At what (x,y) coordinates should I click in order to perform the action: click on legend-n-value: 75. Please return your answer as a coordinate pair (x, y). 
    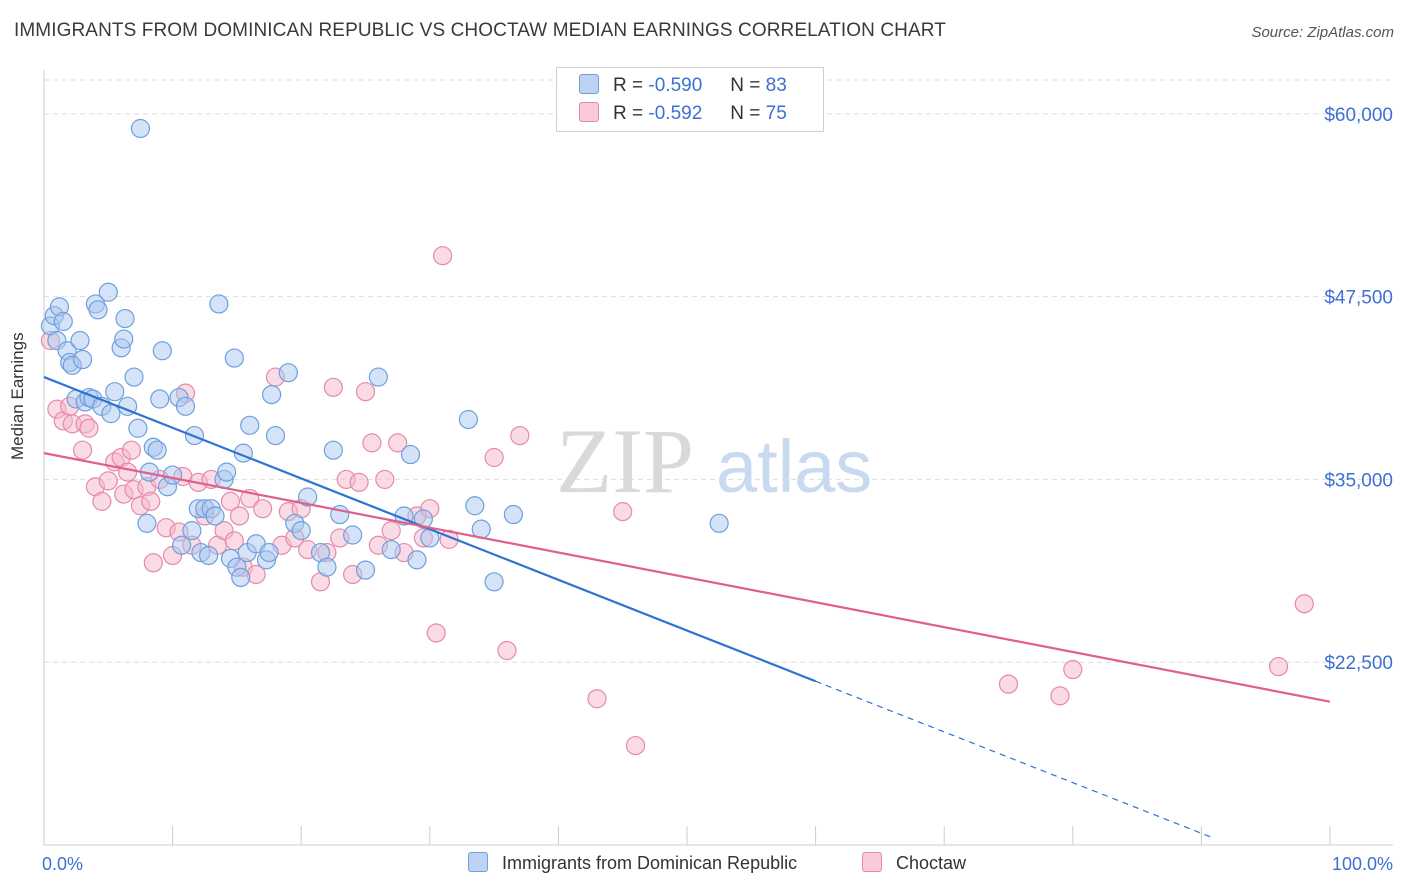
    Looking at the image, I should click on (776, 113).